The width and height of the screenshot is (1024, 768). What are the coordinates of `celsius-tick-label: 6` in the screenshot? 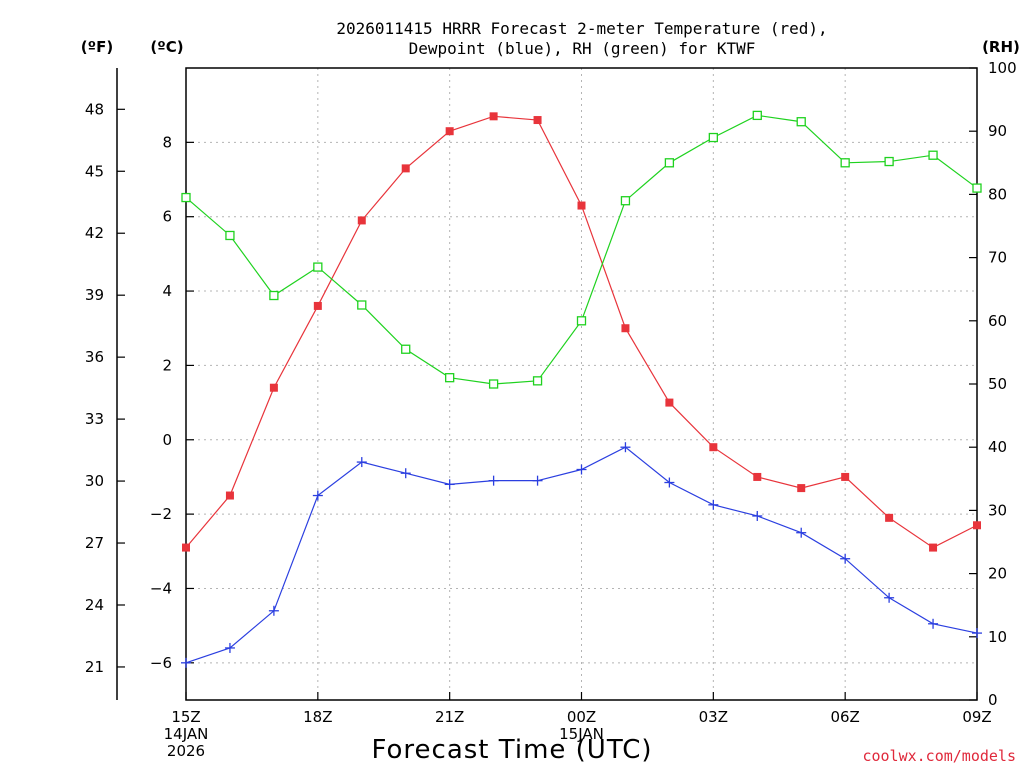 It's located at (167, 217).